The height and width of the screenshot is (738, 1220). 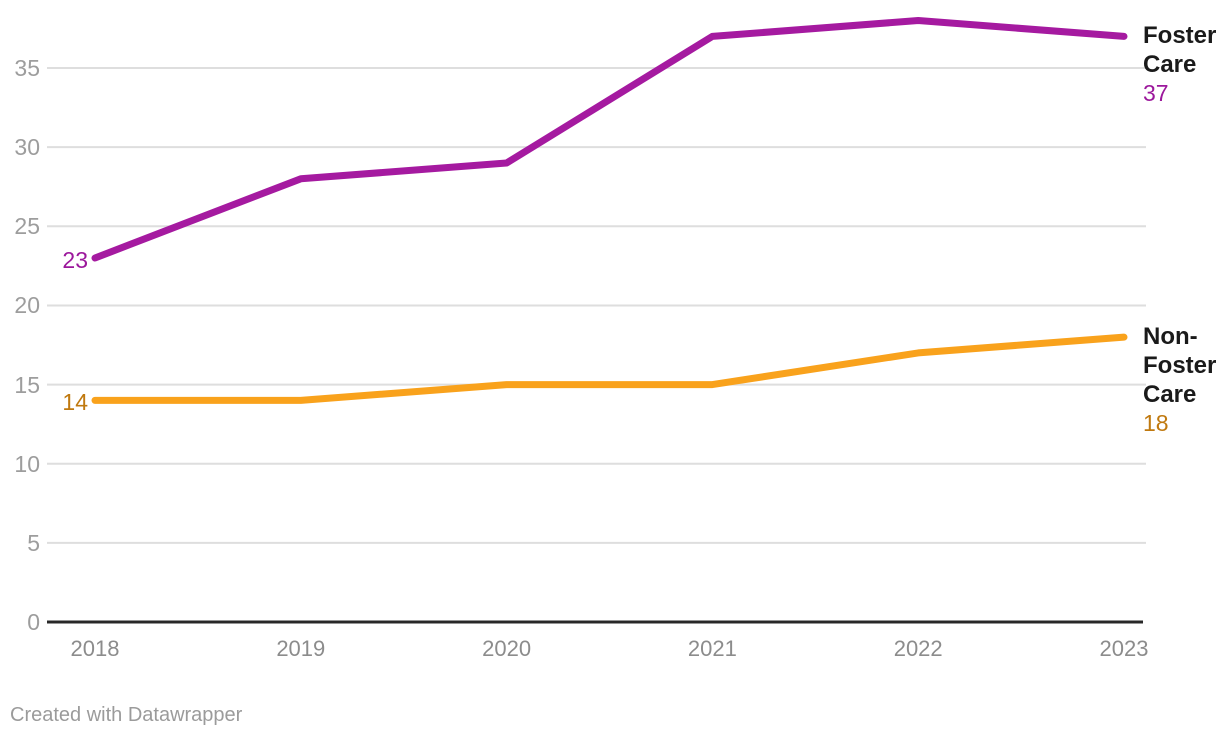 I want to click on y-tick-label: 30, so click(x=27, y=147).